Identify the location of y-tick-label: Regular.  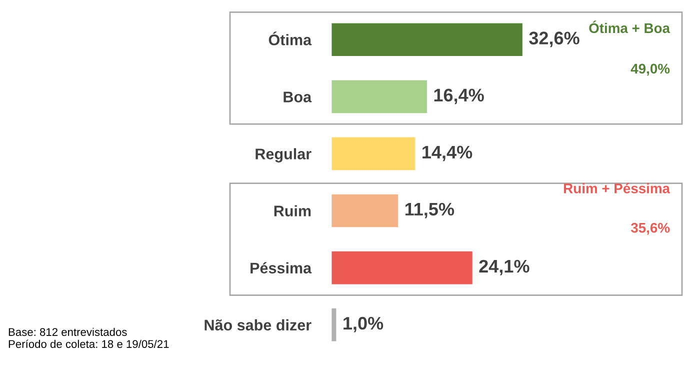
(284, 155).